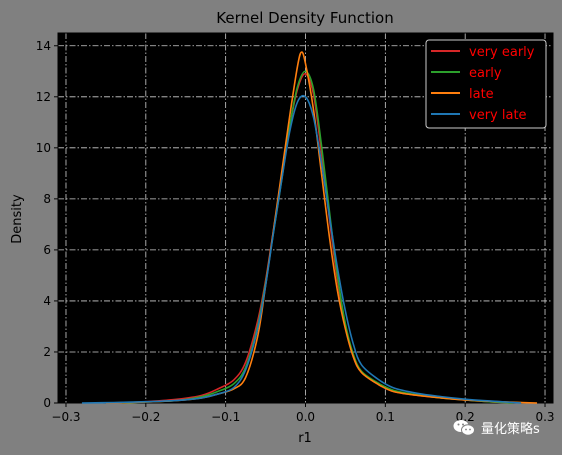 The image size is (562, 455). What do you see at coordinates (47, 199) in the screenshot?
I see `y-tick-label: 8` at bounding box center [47, 199].